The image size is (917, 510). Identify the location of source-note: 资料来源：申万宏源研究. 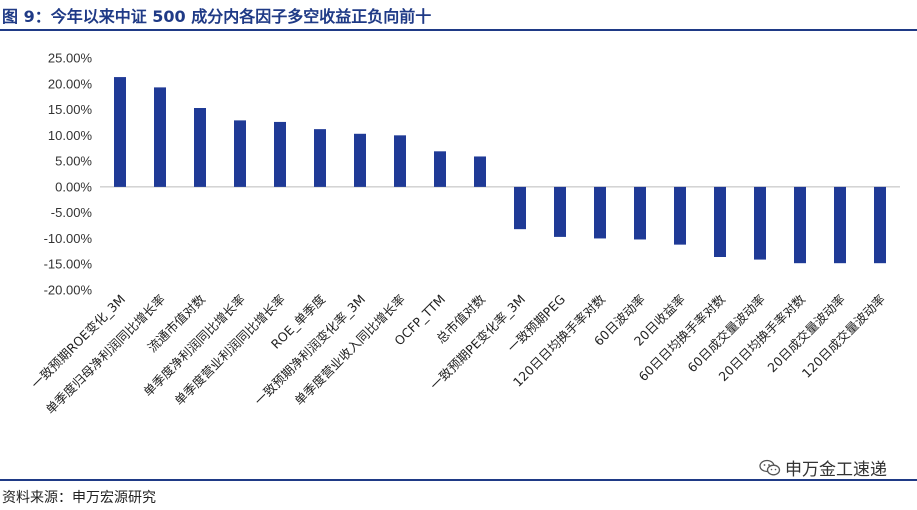
(79, 498).